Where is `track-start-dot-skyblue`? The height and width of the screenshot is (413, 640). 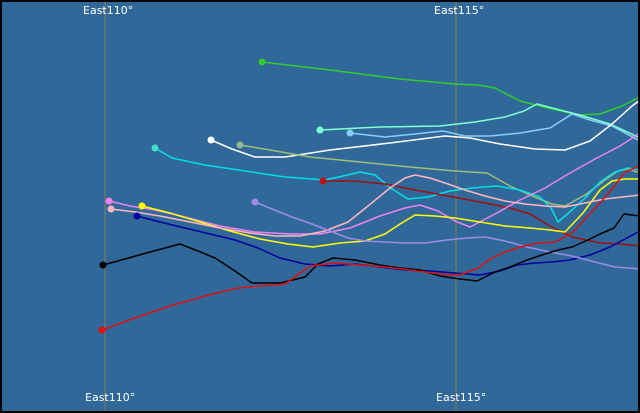
track-start-dot-skyblue is located at coordinates (350, 133).